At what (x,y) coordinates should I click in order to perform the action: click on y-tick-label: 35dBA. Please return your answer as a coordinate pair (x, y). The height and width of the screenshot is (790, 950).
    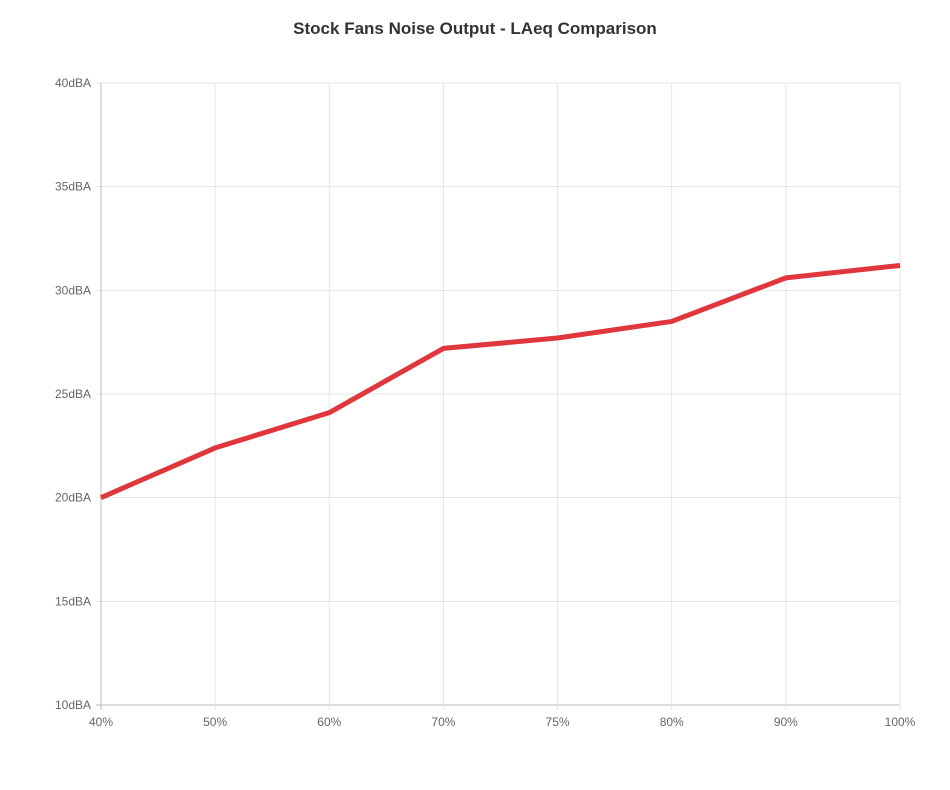
    Looking at the image, I should click on (73, 187).